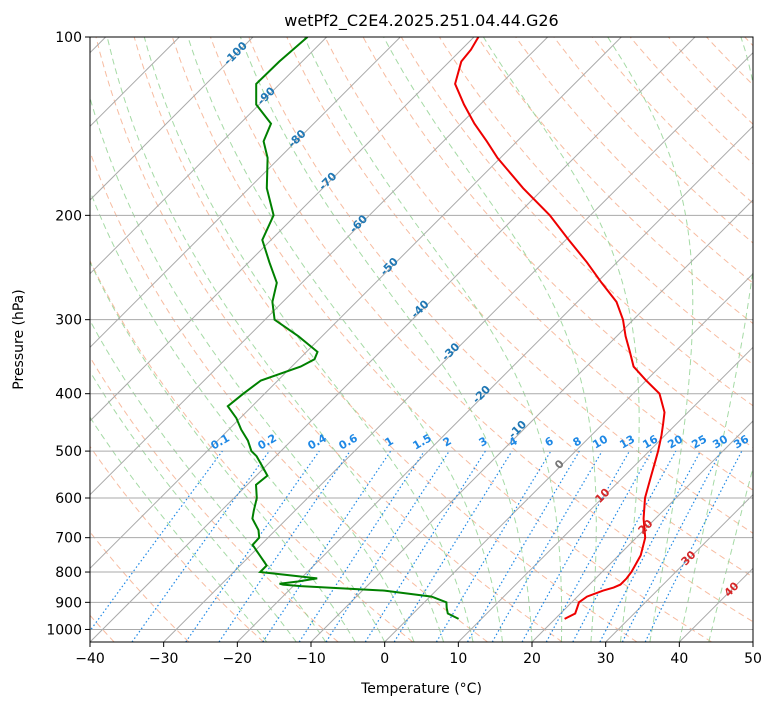 This screenshot has width=775, height=708. I want to click on mixing-ratio-label: 20, so click(675, 441).